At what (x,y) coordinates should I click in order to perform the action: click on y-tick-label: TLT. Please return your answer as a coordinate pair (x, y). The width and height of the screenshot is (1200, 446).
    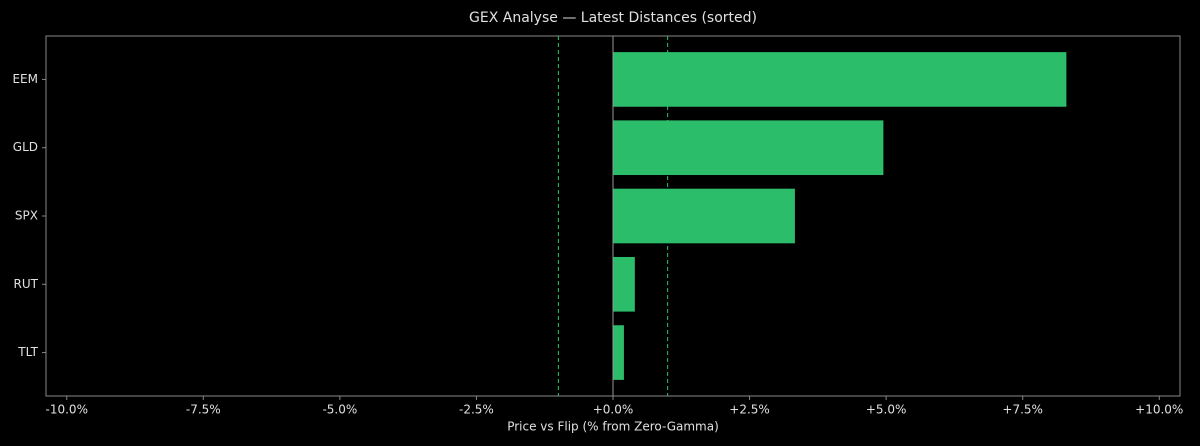
    Looking at the image, I should click on (27, 352).